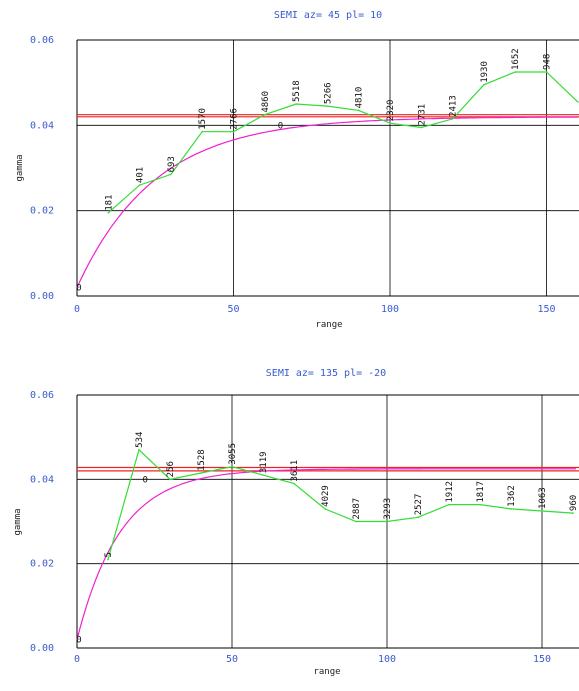 Image resolution: width=579 pixels, height=691 pixels. What do you see at coordinates (512, 496) in the screenshot?
I see `pair-count-label: 1362` at bounding box center [512, 496].